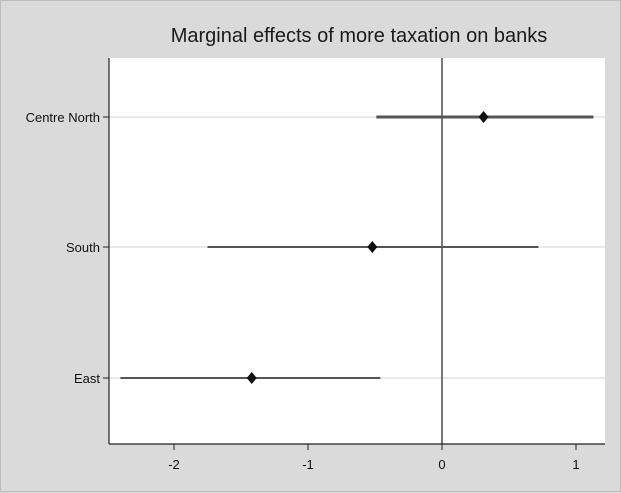  What do you see at coordinates (83, 247) in the screenshot?
I see `y-tick-label-1: South` at bounding box center [83, 247].